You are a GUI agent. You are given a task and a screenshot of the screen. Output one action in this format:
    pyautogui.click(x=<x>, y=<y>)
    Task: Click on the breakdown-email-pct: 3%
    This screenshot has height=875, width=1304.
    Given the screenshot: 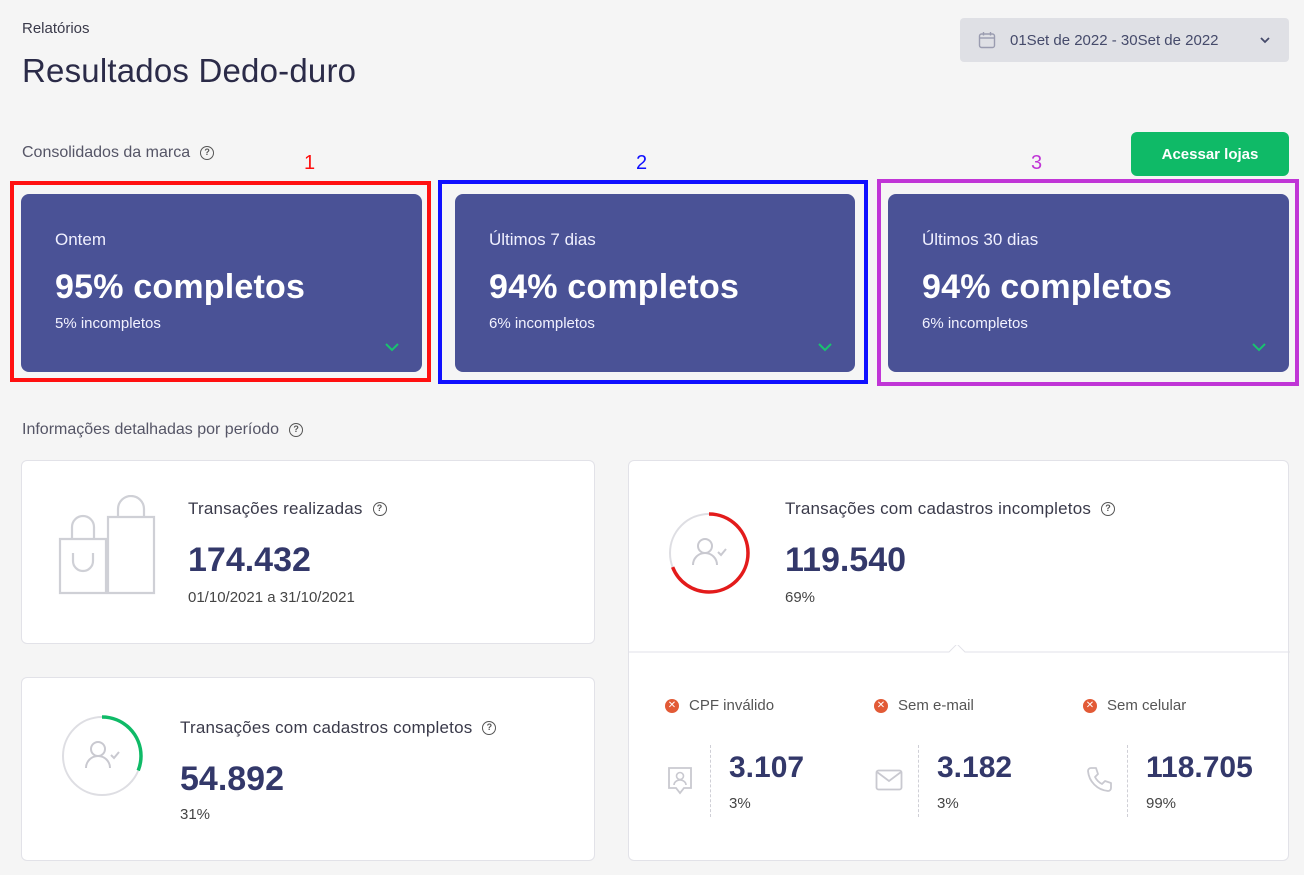 What is the action you would take?
    pyautogui.click(x=948, y=803)
    